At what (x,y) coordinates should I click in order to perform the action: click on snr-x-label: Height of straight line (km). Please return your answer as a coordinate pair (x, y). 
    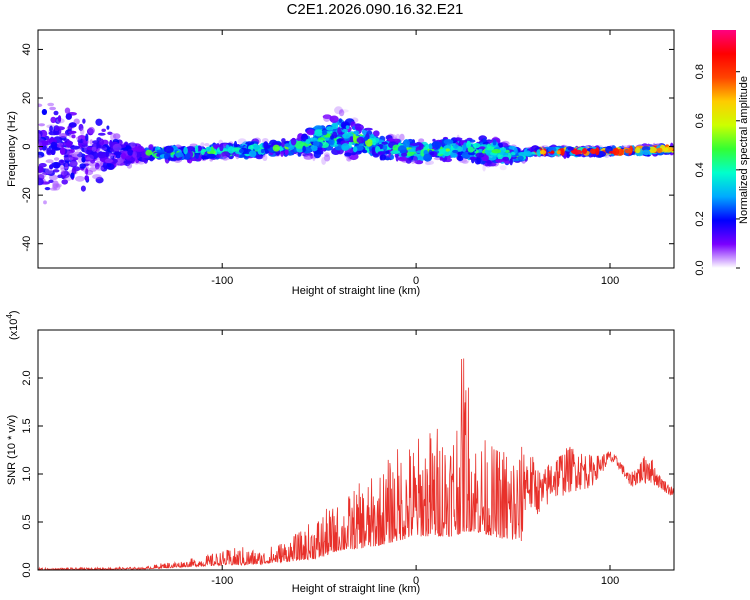
    Looking at the image, I should click on (356, 589).